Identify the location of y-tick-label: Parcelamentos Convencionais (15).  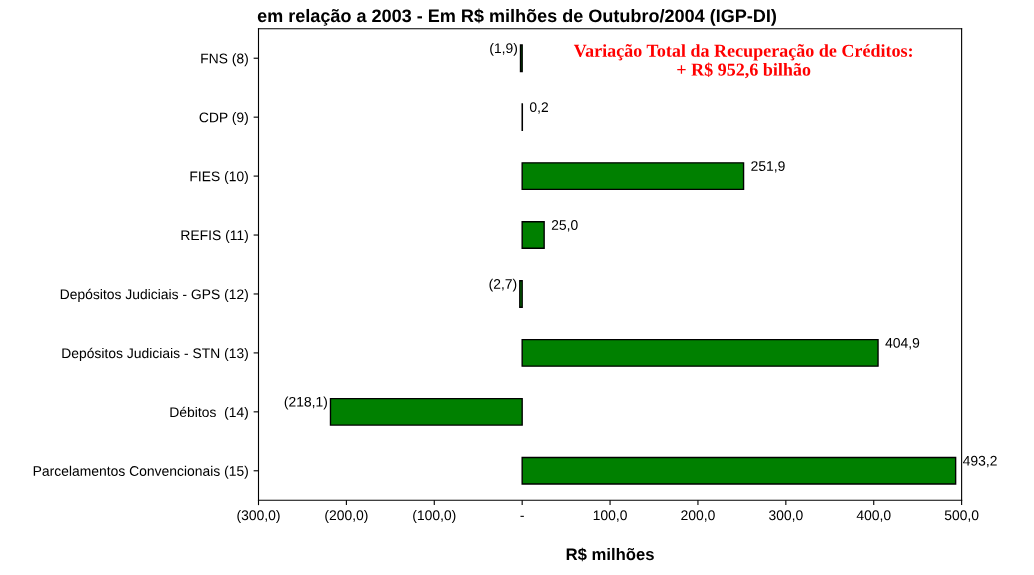
(140, 472).